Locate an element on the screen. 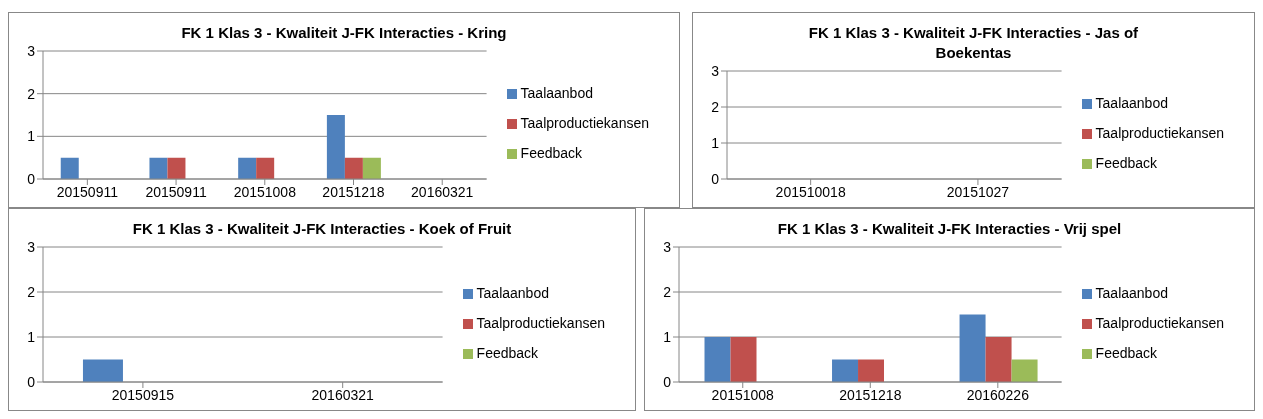  x-tick-label: 20151027 is located at coordinates (978, 191).